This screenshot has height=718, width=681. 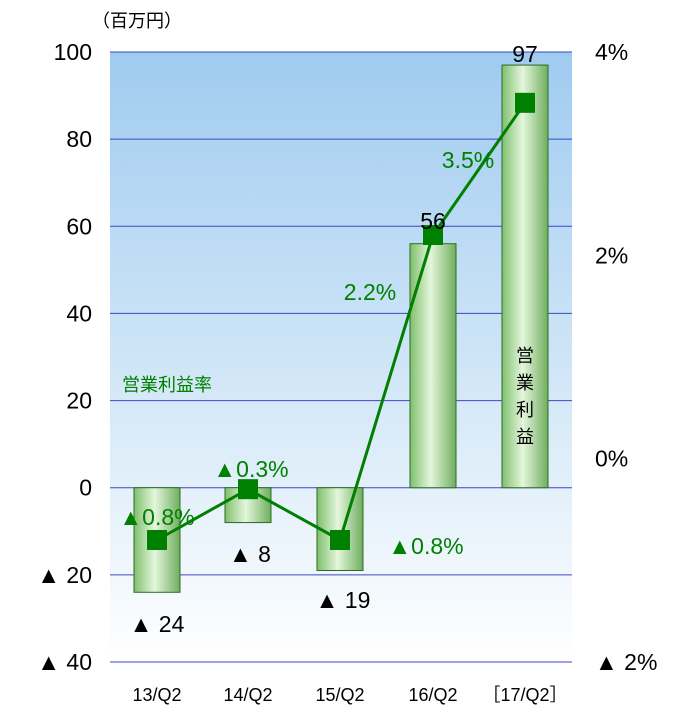 What do you see at coordinates (524, 695) in the screenshot?
I see `x-tick-label: ［17/Q2］` at bounding box center [524, 695].